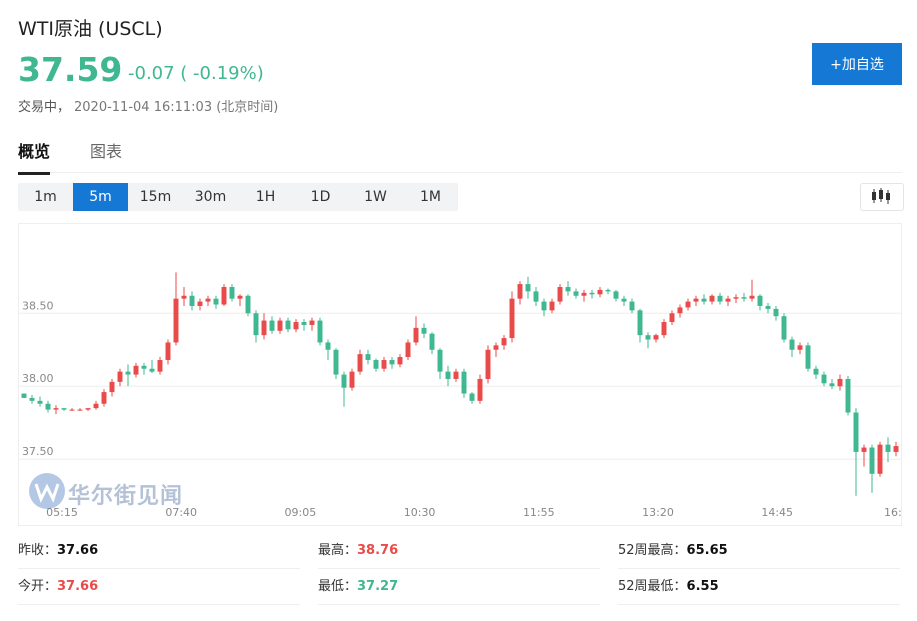 Image resolution: width=917 pixels, height=621 pixels. Describe the element at coordinates (777, 512) in the screenshot. I see `x-tick-label: 14:45` at that location.